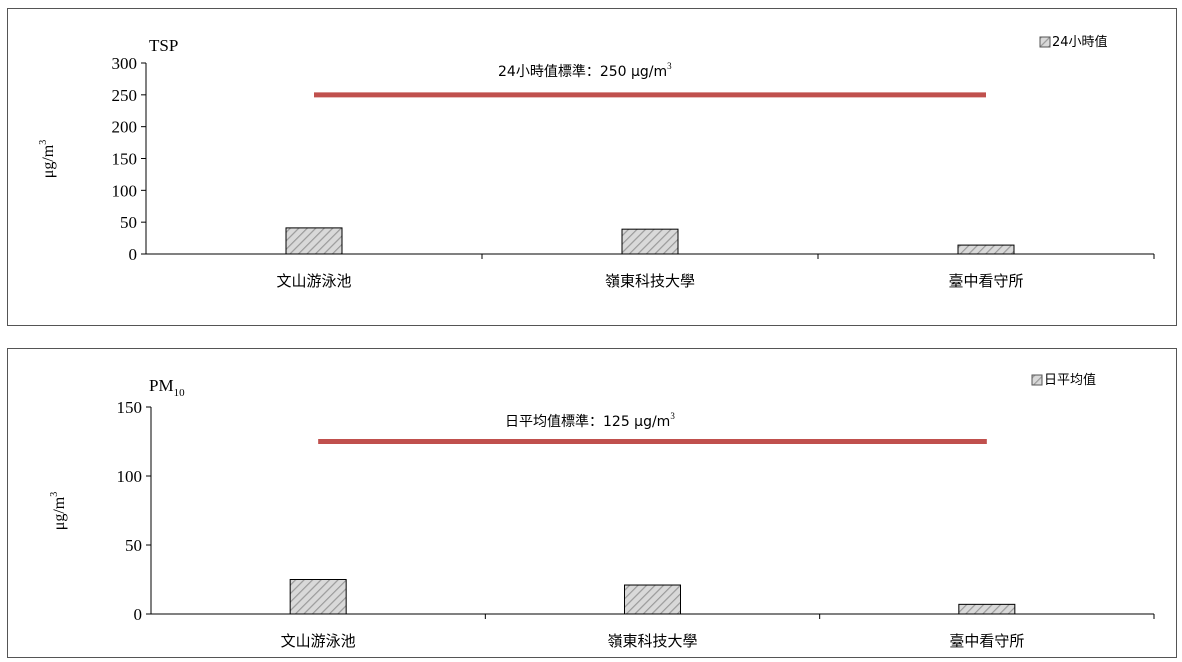 The image size is (1182, 662). Describe the element at coordinates (161, 385) in the screenshot. I see `chart-title-text: PM` at that location.